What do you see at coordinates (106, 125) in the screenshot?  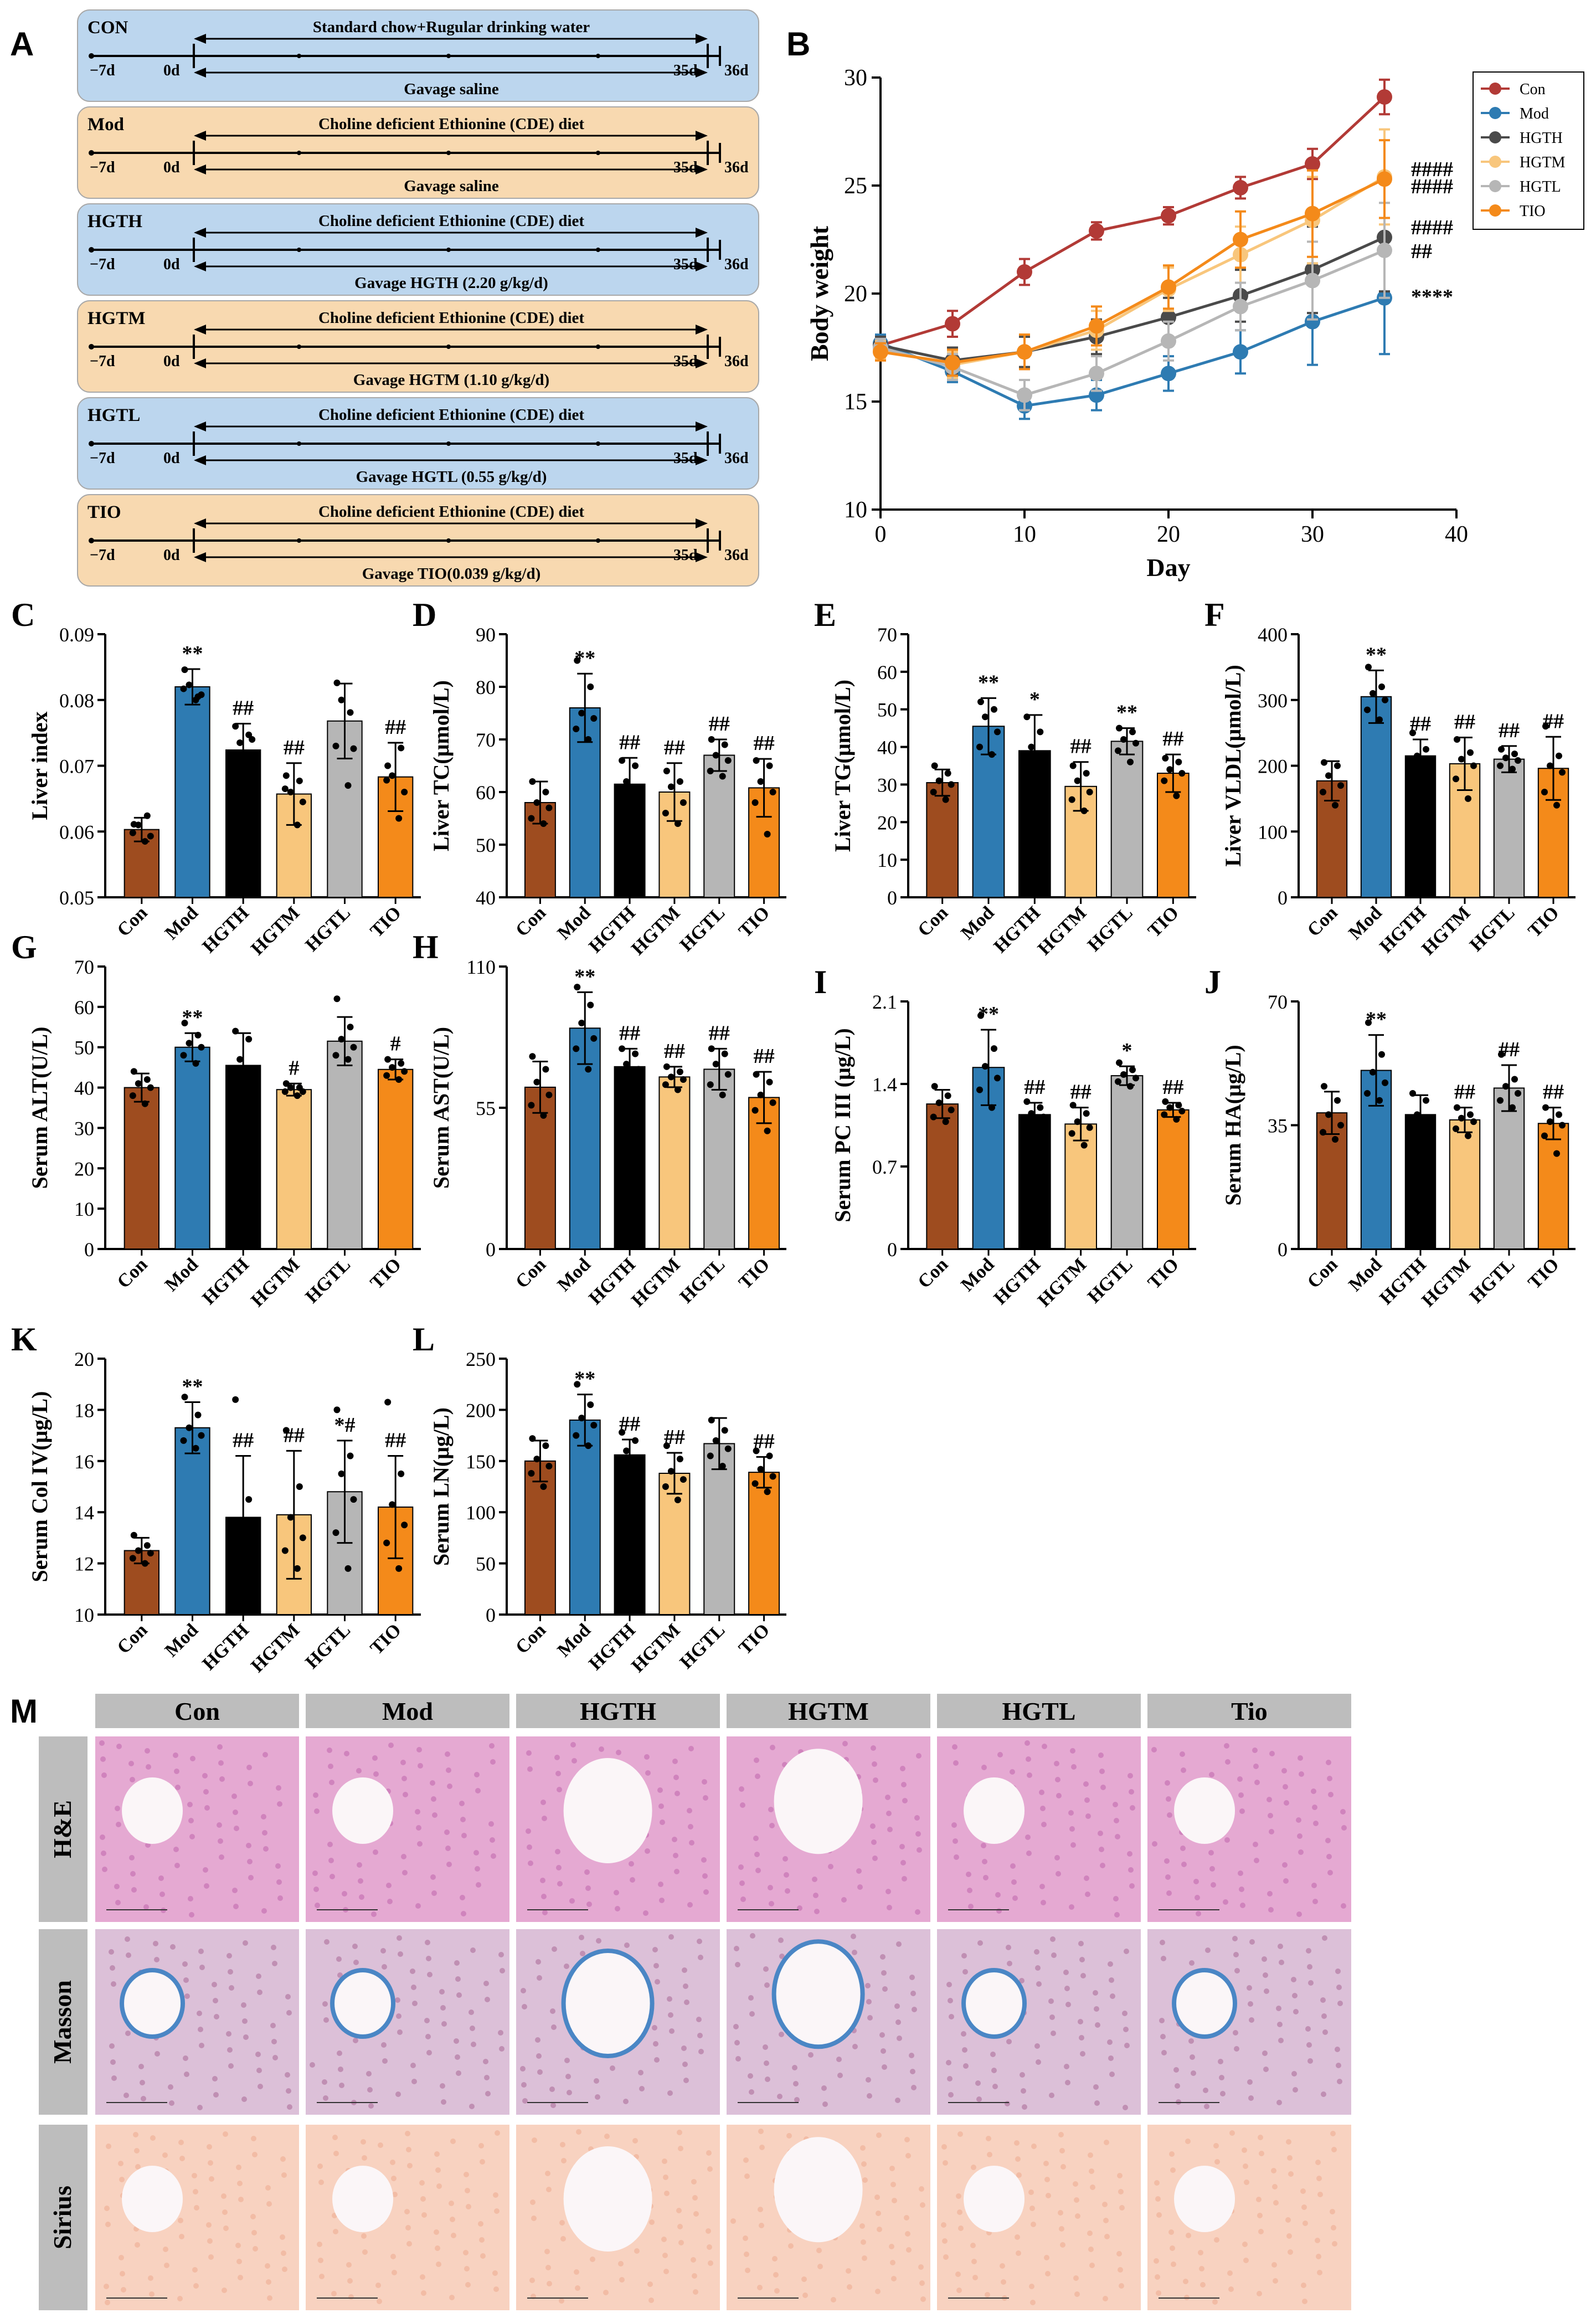 I see `scheme-group-code: Mod` at bounding box center [106, 125].